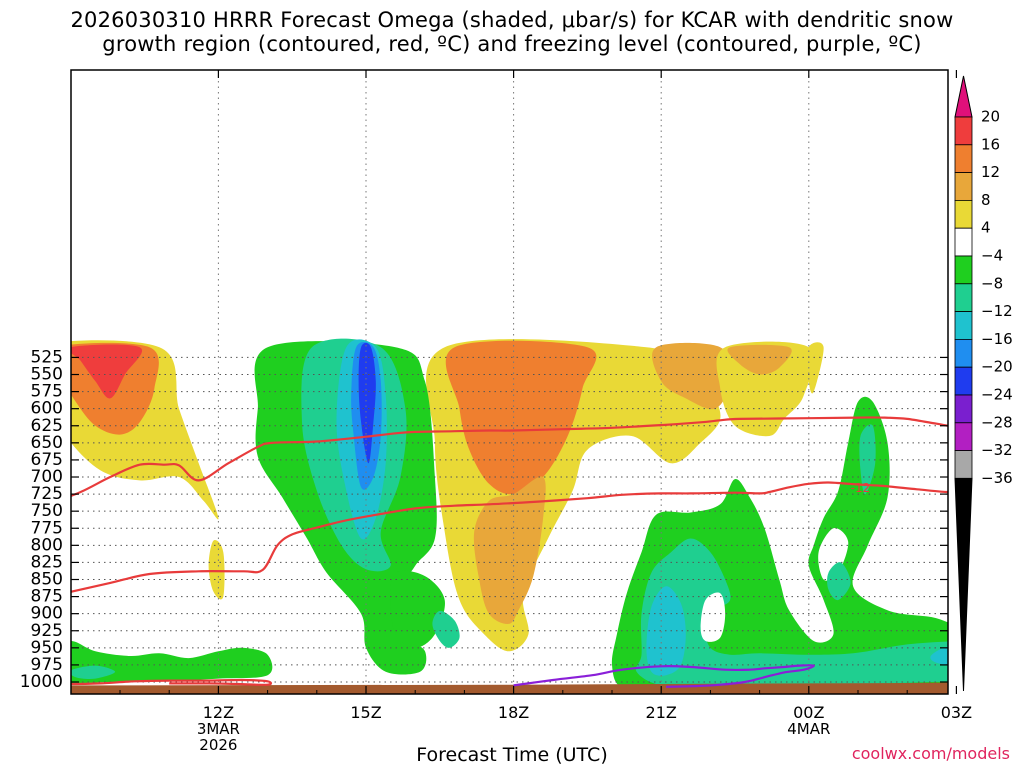  Describe the element at coordinates (41, 682) in the screenshot. I see `y-tick-label-1000: 1000` at that location.